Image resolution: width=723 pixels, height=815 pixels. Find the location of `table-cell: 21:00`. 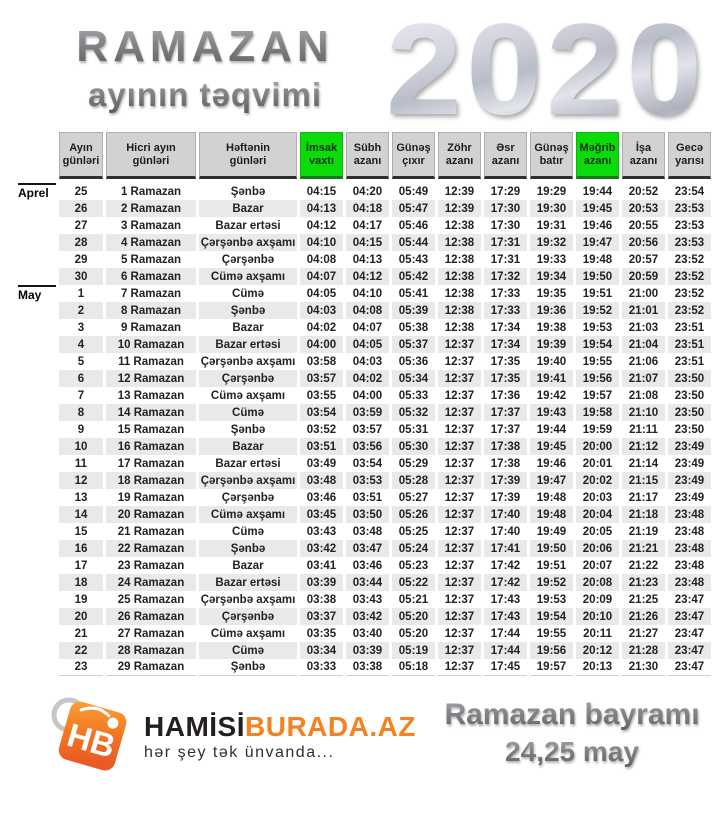

table-cell: 21:00 is located at coordinates (643, 293).